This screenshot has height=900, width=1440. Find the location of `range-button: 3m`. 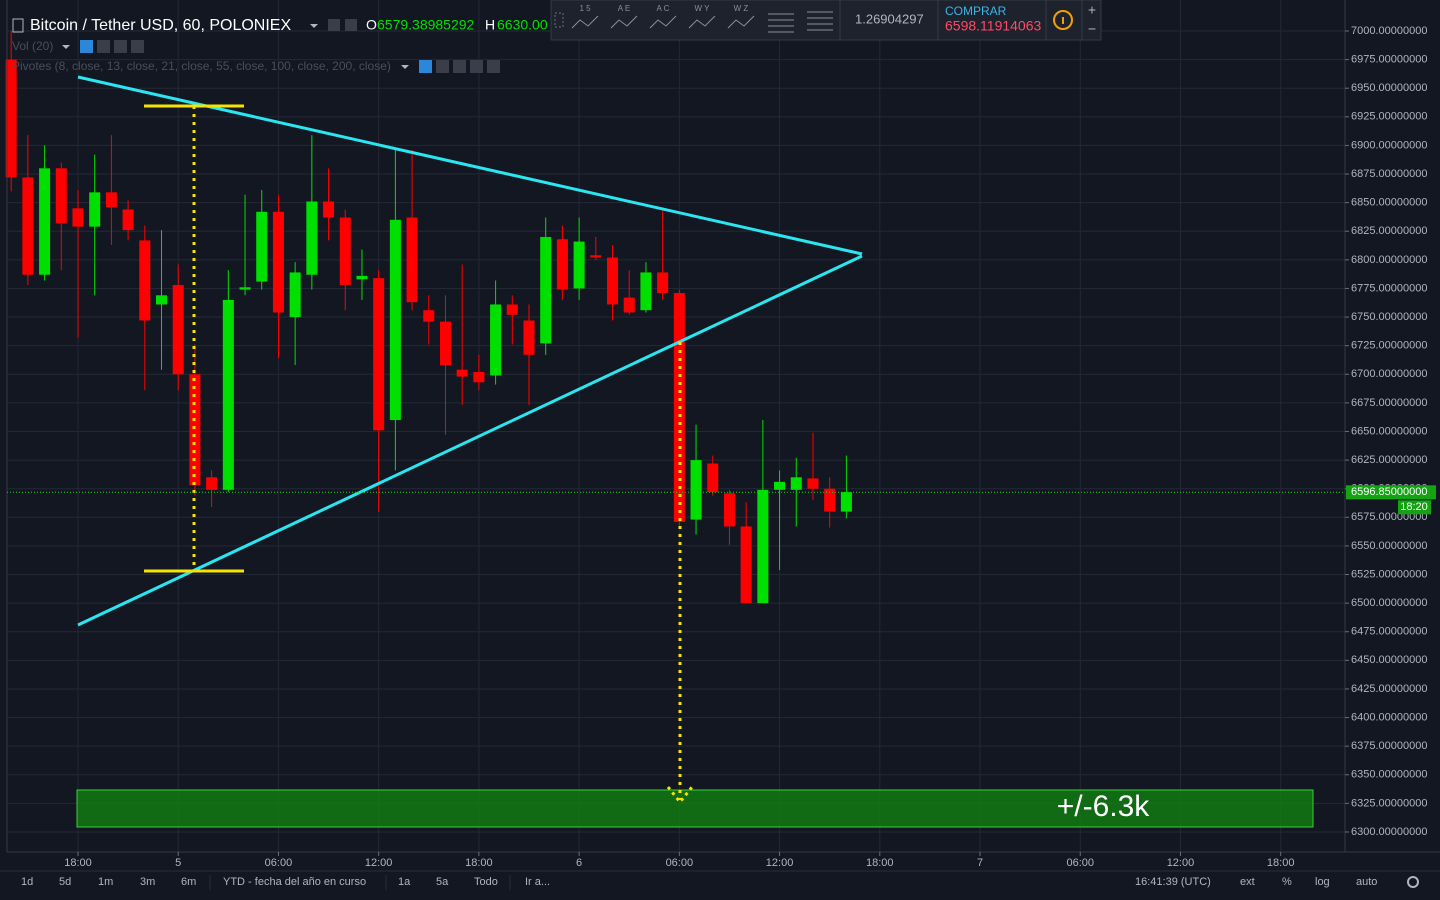

range-button: 3m is located at coordinates (147, 882).